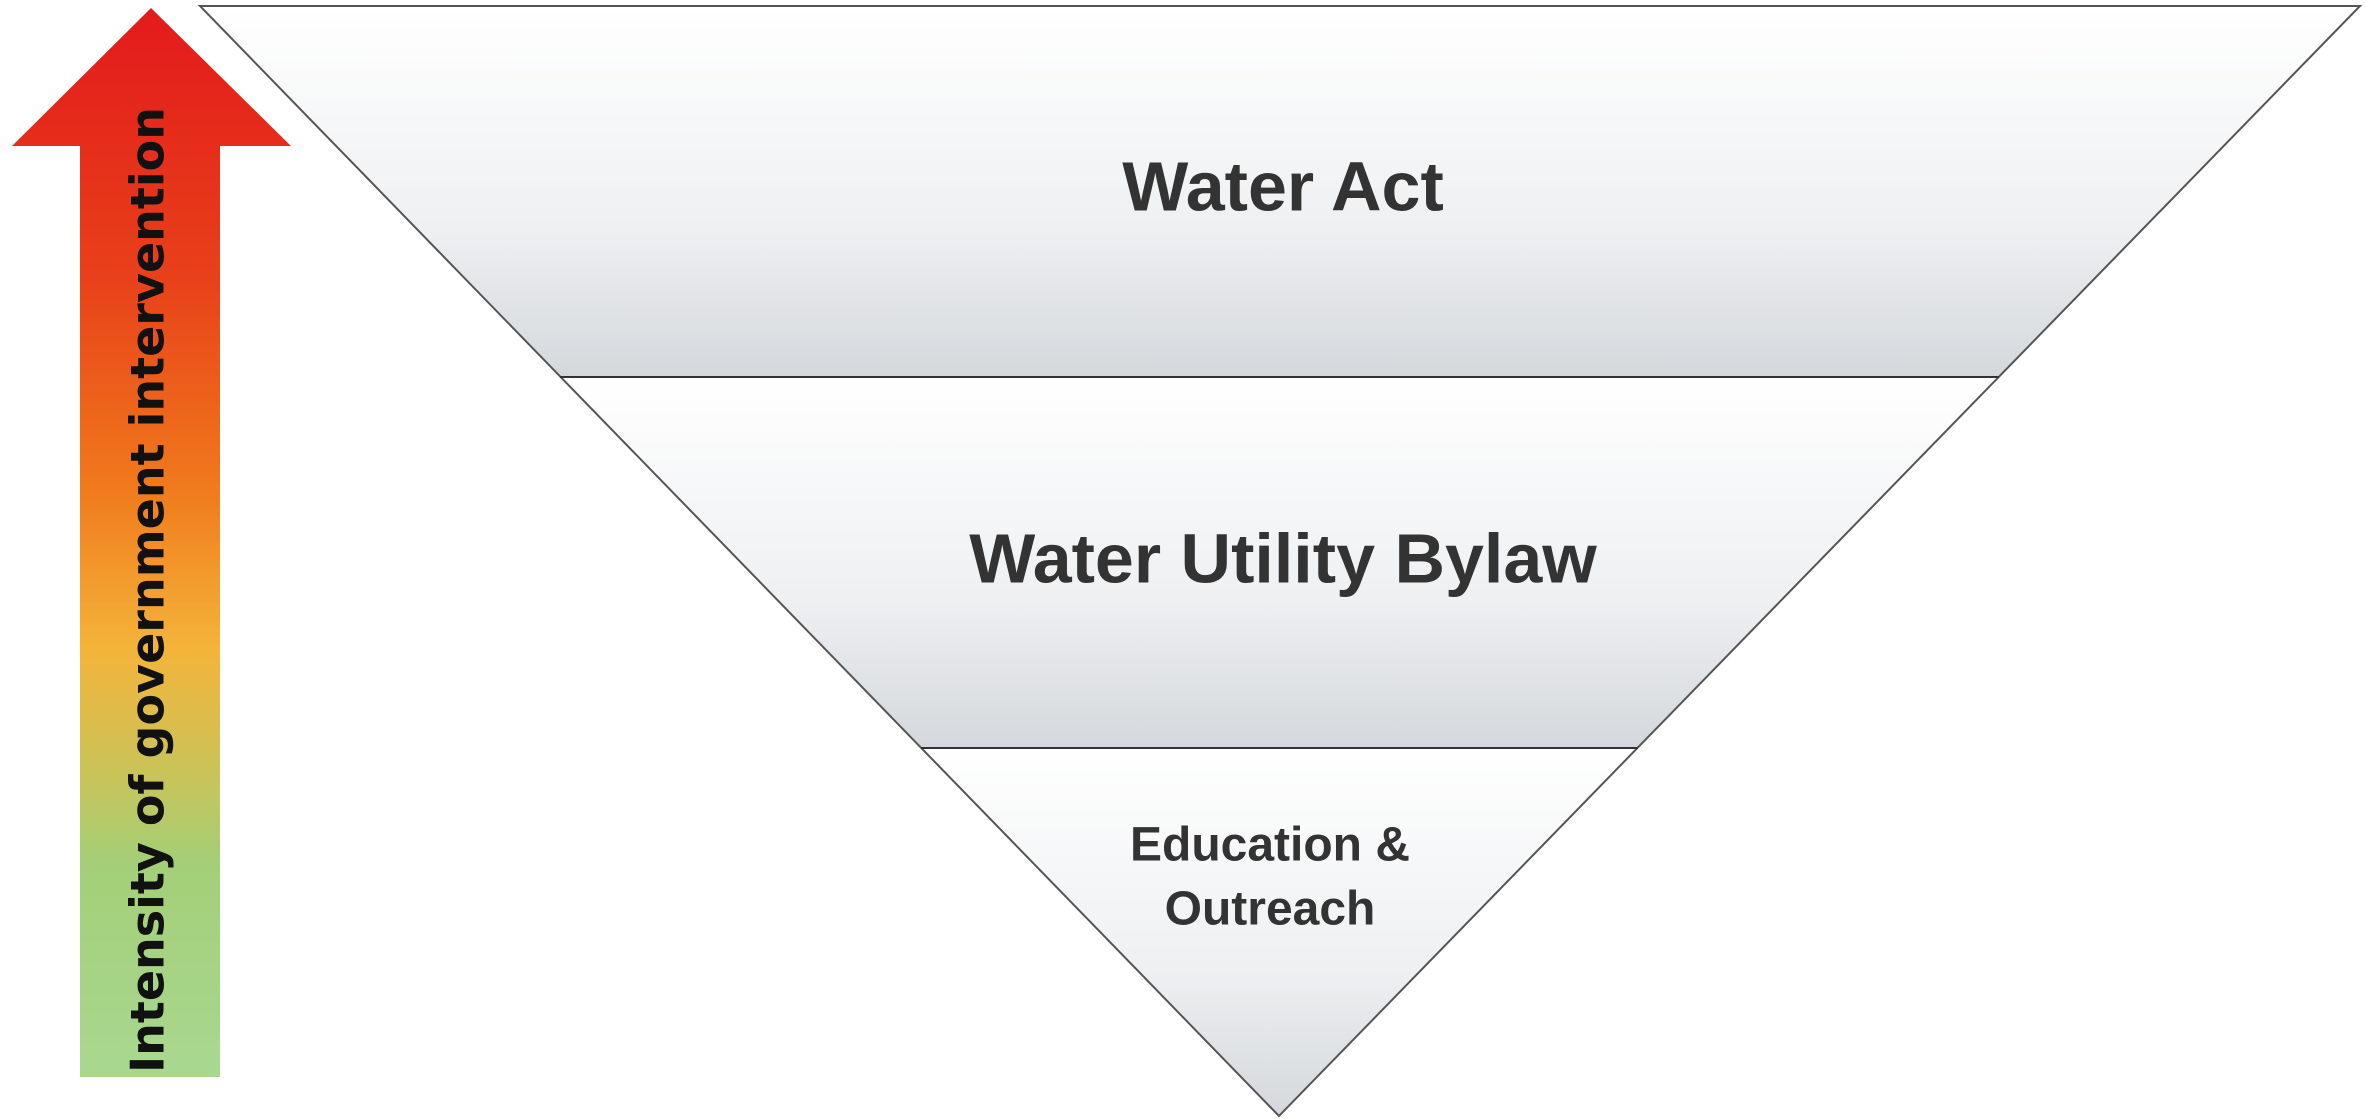 This screenshot has height=1119, width=2365. What do you see at coordinates (1283, 558) in the screenshot?
I see `tier-label: Water Utility Bylaw` at bounding box center [1283, 558].